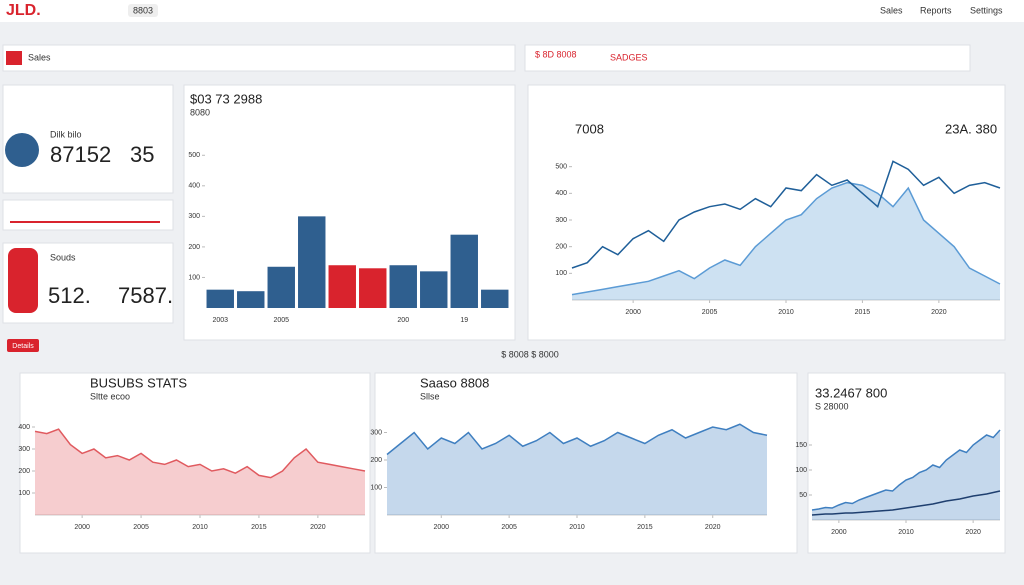 The height and width of the screenshot is (585, 1024). What do you see at coordinates (629, 57) in the screenshot?
I see `badge: SADGES` at bounding box center [629, 57].